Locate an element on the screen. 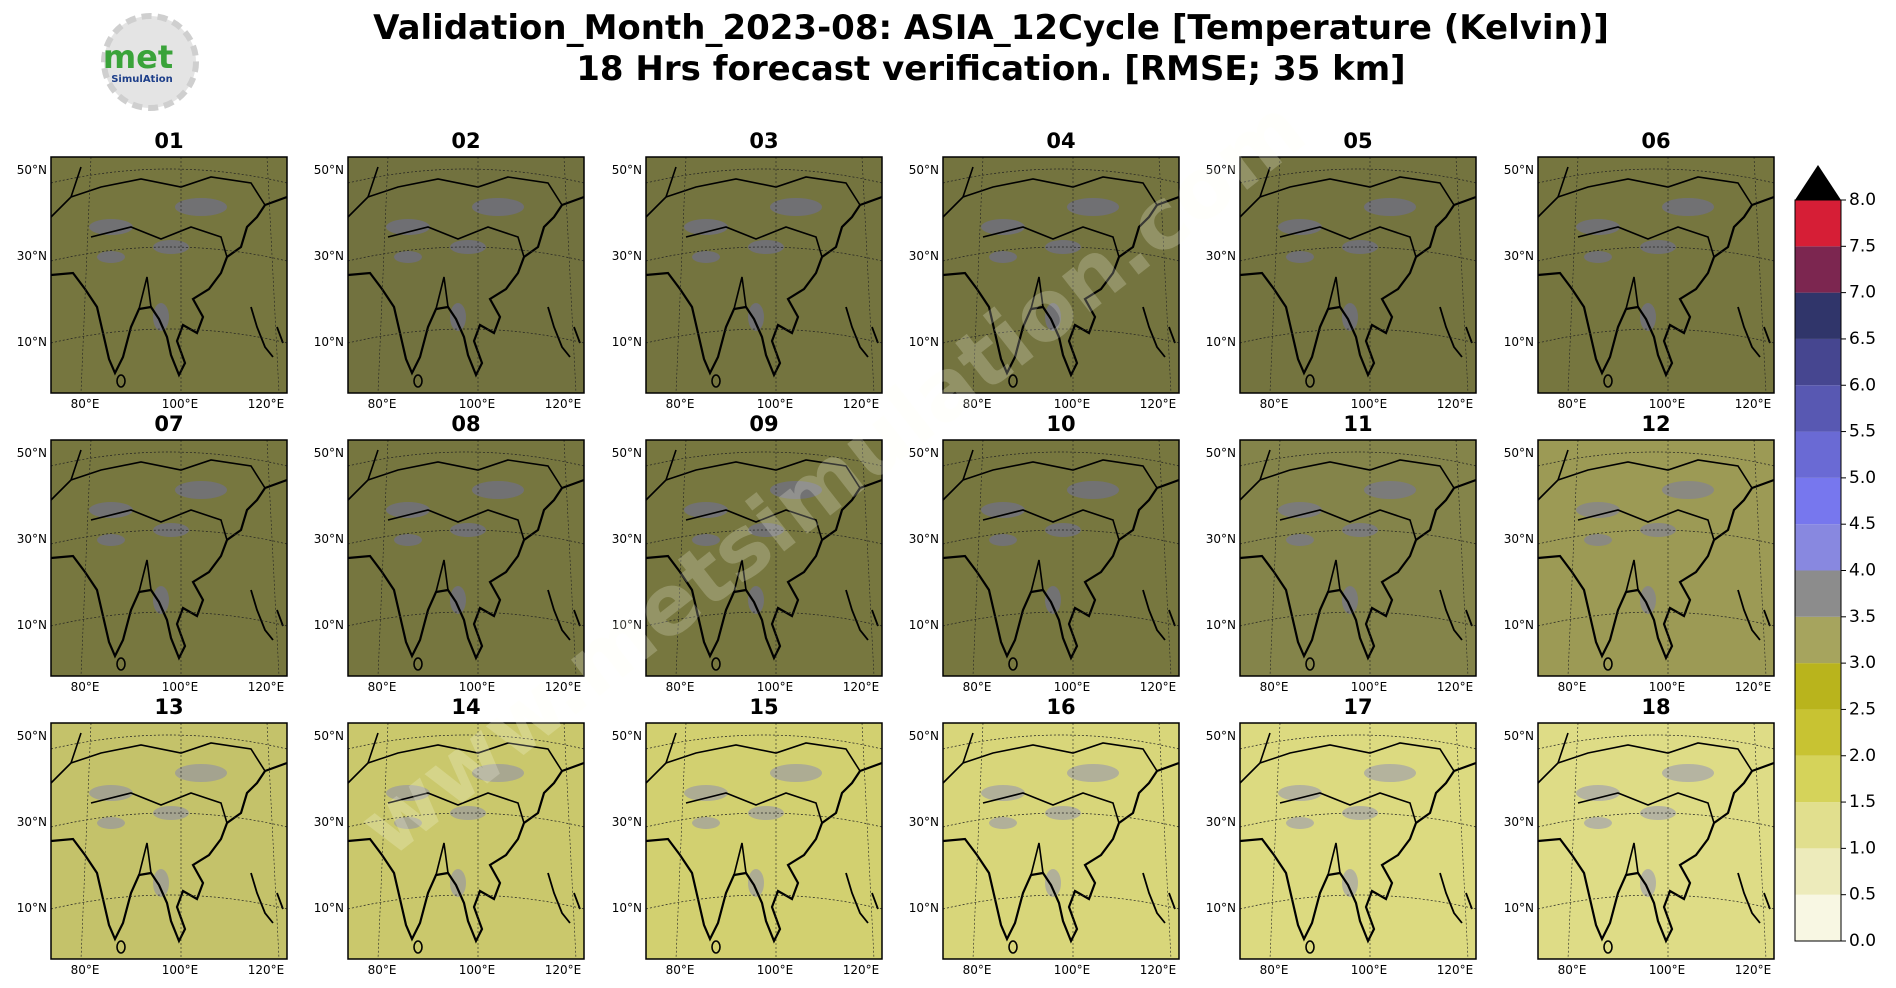 The image size is (1896, 988). colorbar-tick-label: 8.0 is located at coordinates (1862, 200).